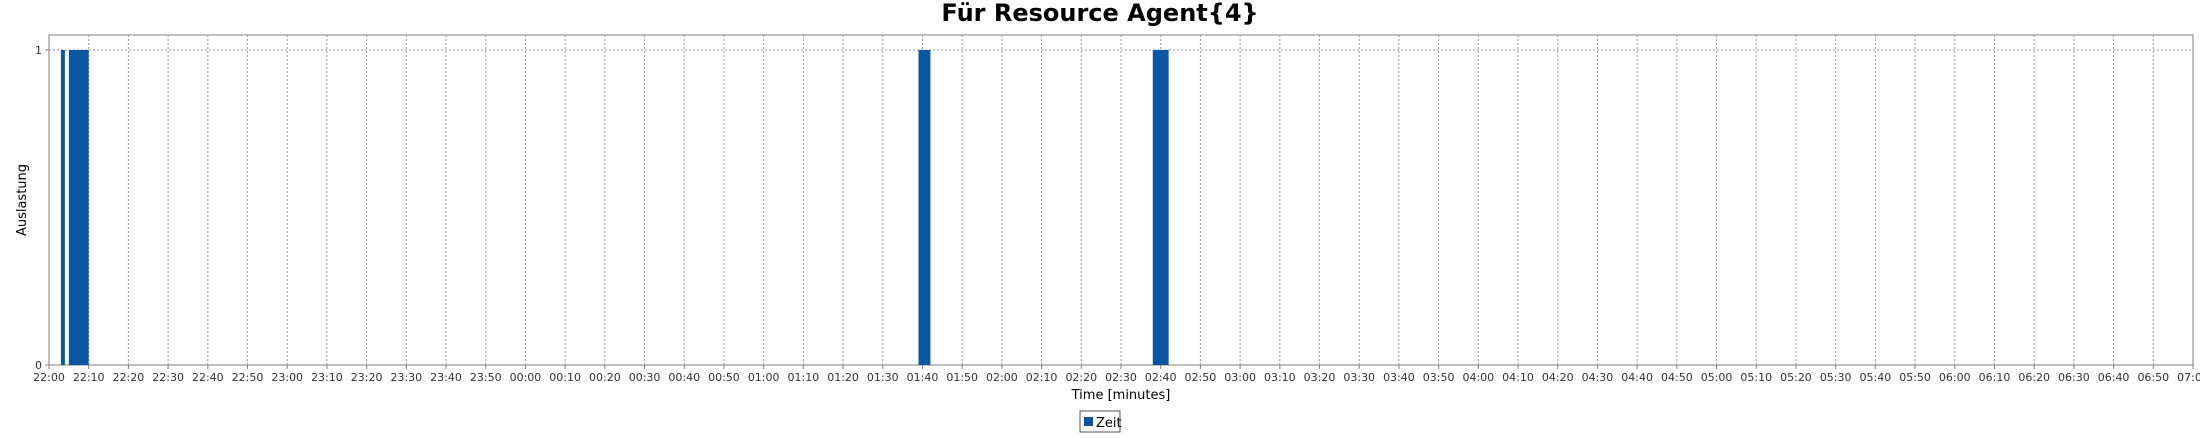  Describe the element at coordinates (724, 377) in the screenshot. I see `x-tick-label: 00:50` at that location.